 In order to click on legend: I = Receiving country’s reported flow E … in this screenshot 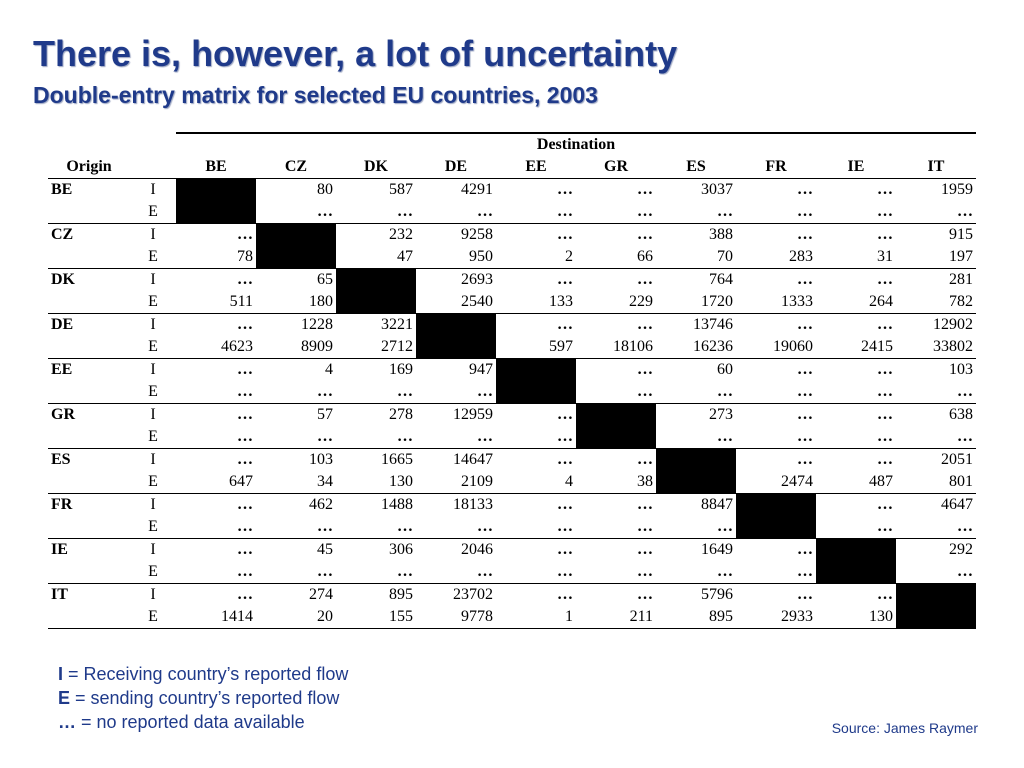, I will do `click(203, 698)`.